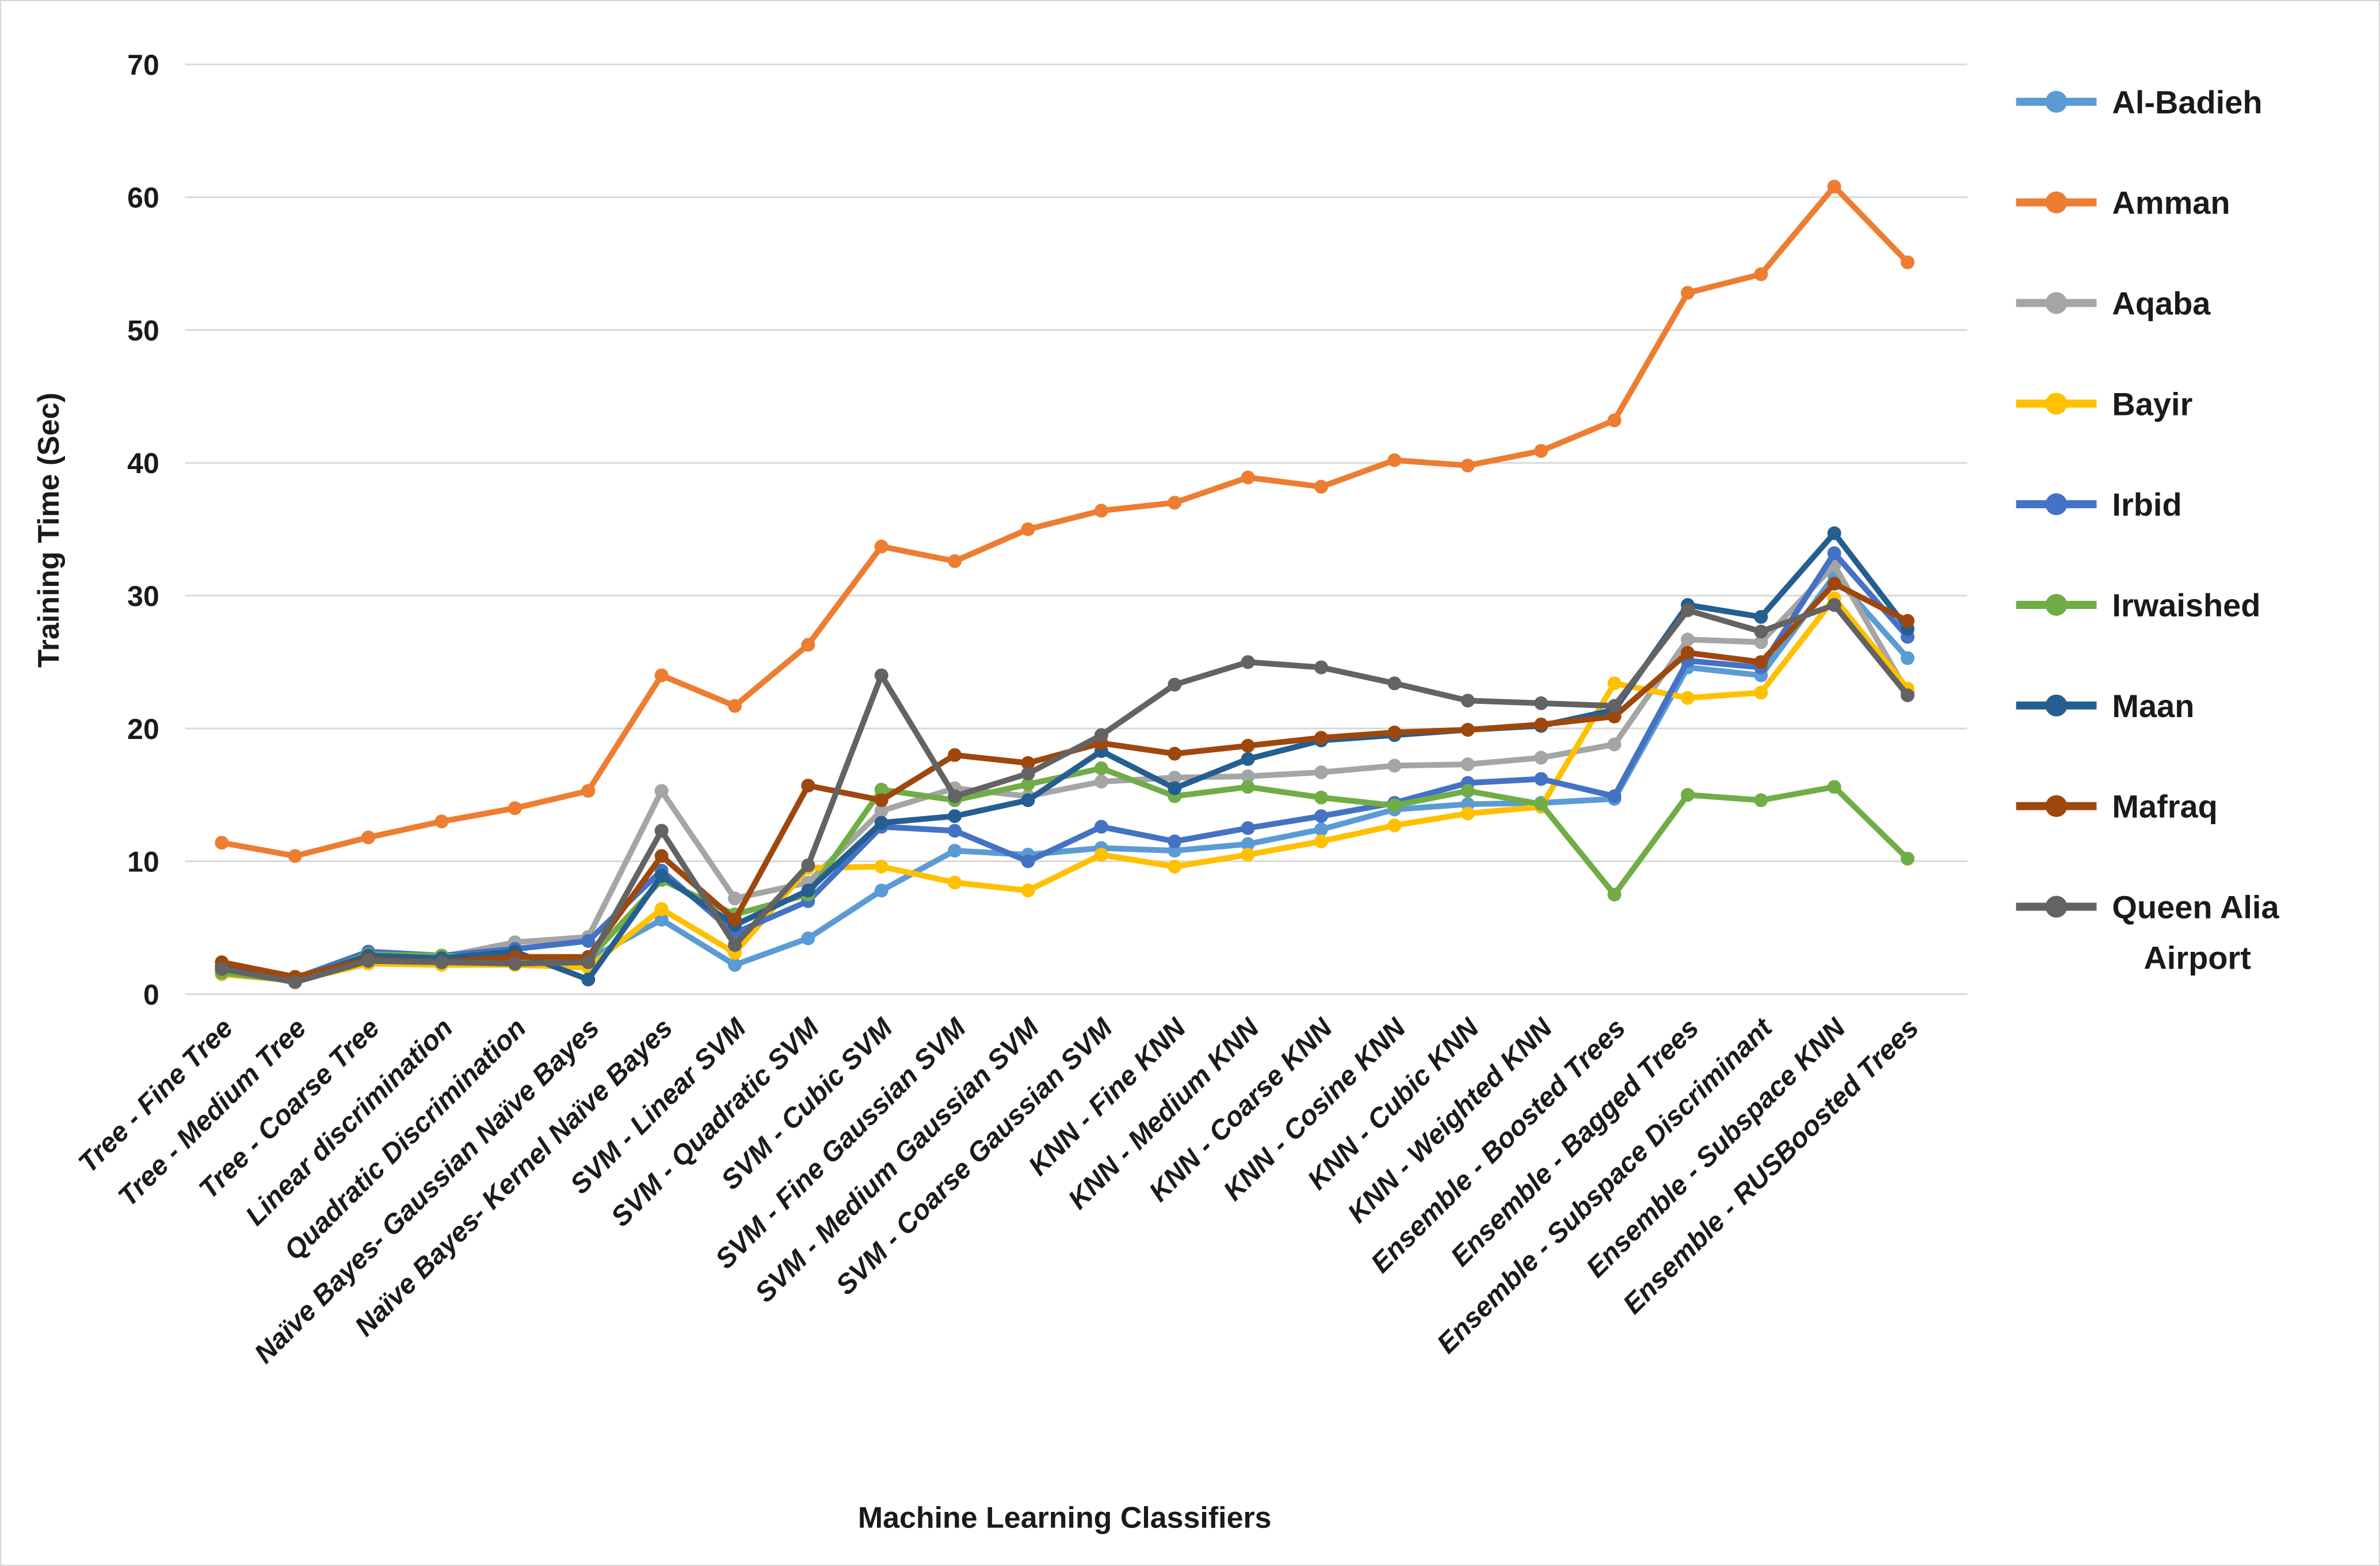 The height and width of the screenshot is (1566, 2380). I want to click on legend-item: Irbid, so click(2099, 504).